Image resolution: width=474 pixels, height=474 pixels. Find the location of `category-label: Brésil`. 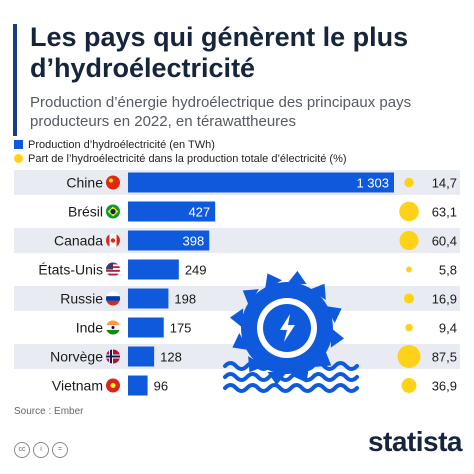

category-label: Brésil is located at coordinates (85, 212).